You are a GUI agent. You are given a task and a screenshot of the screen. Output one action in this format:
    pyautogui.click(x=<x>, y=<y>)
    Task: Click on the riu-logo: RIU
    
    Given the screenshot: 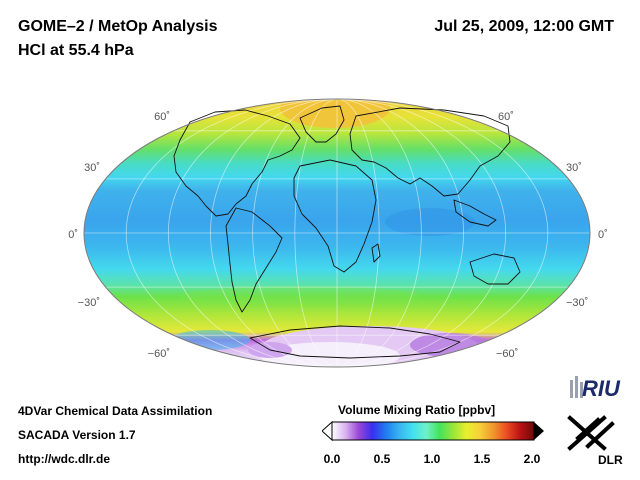 What is the action you would take?
    pyautogui.click(x=595, y=388)
    